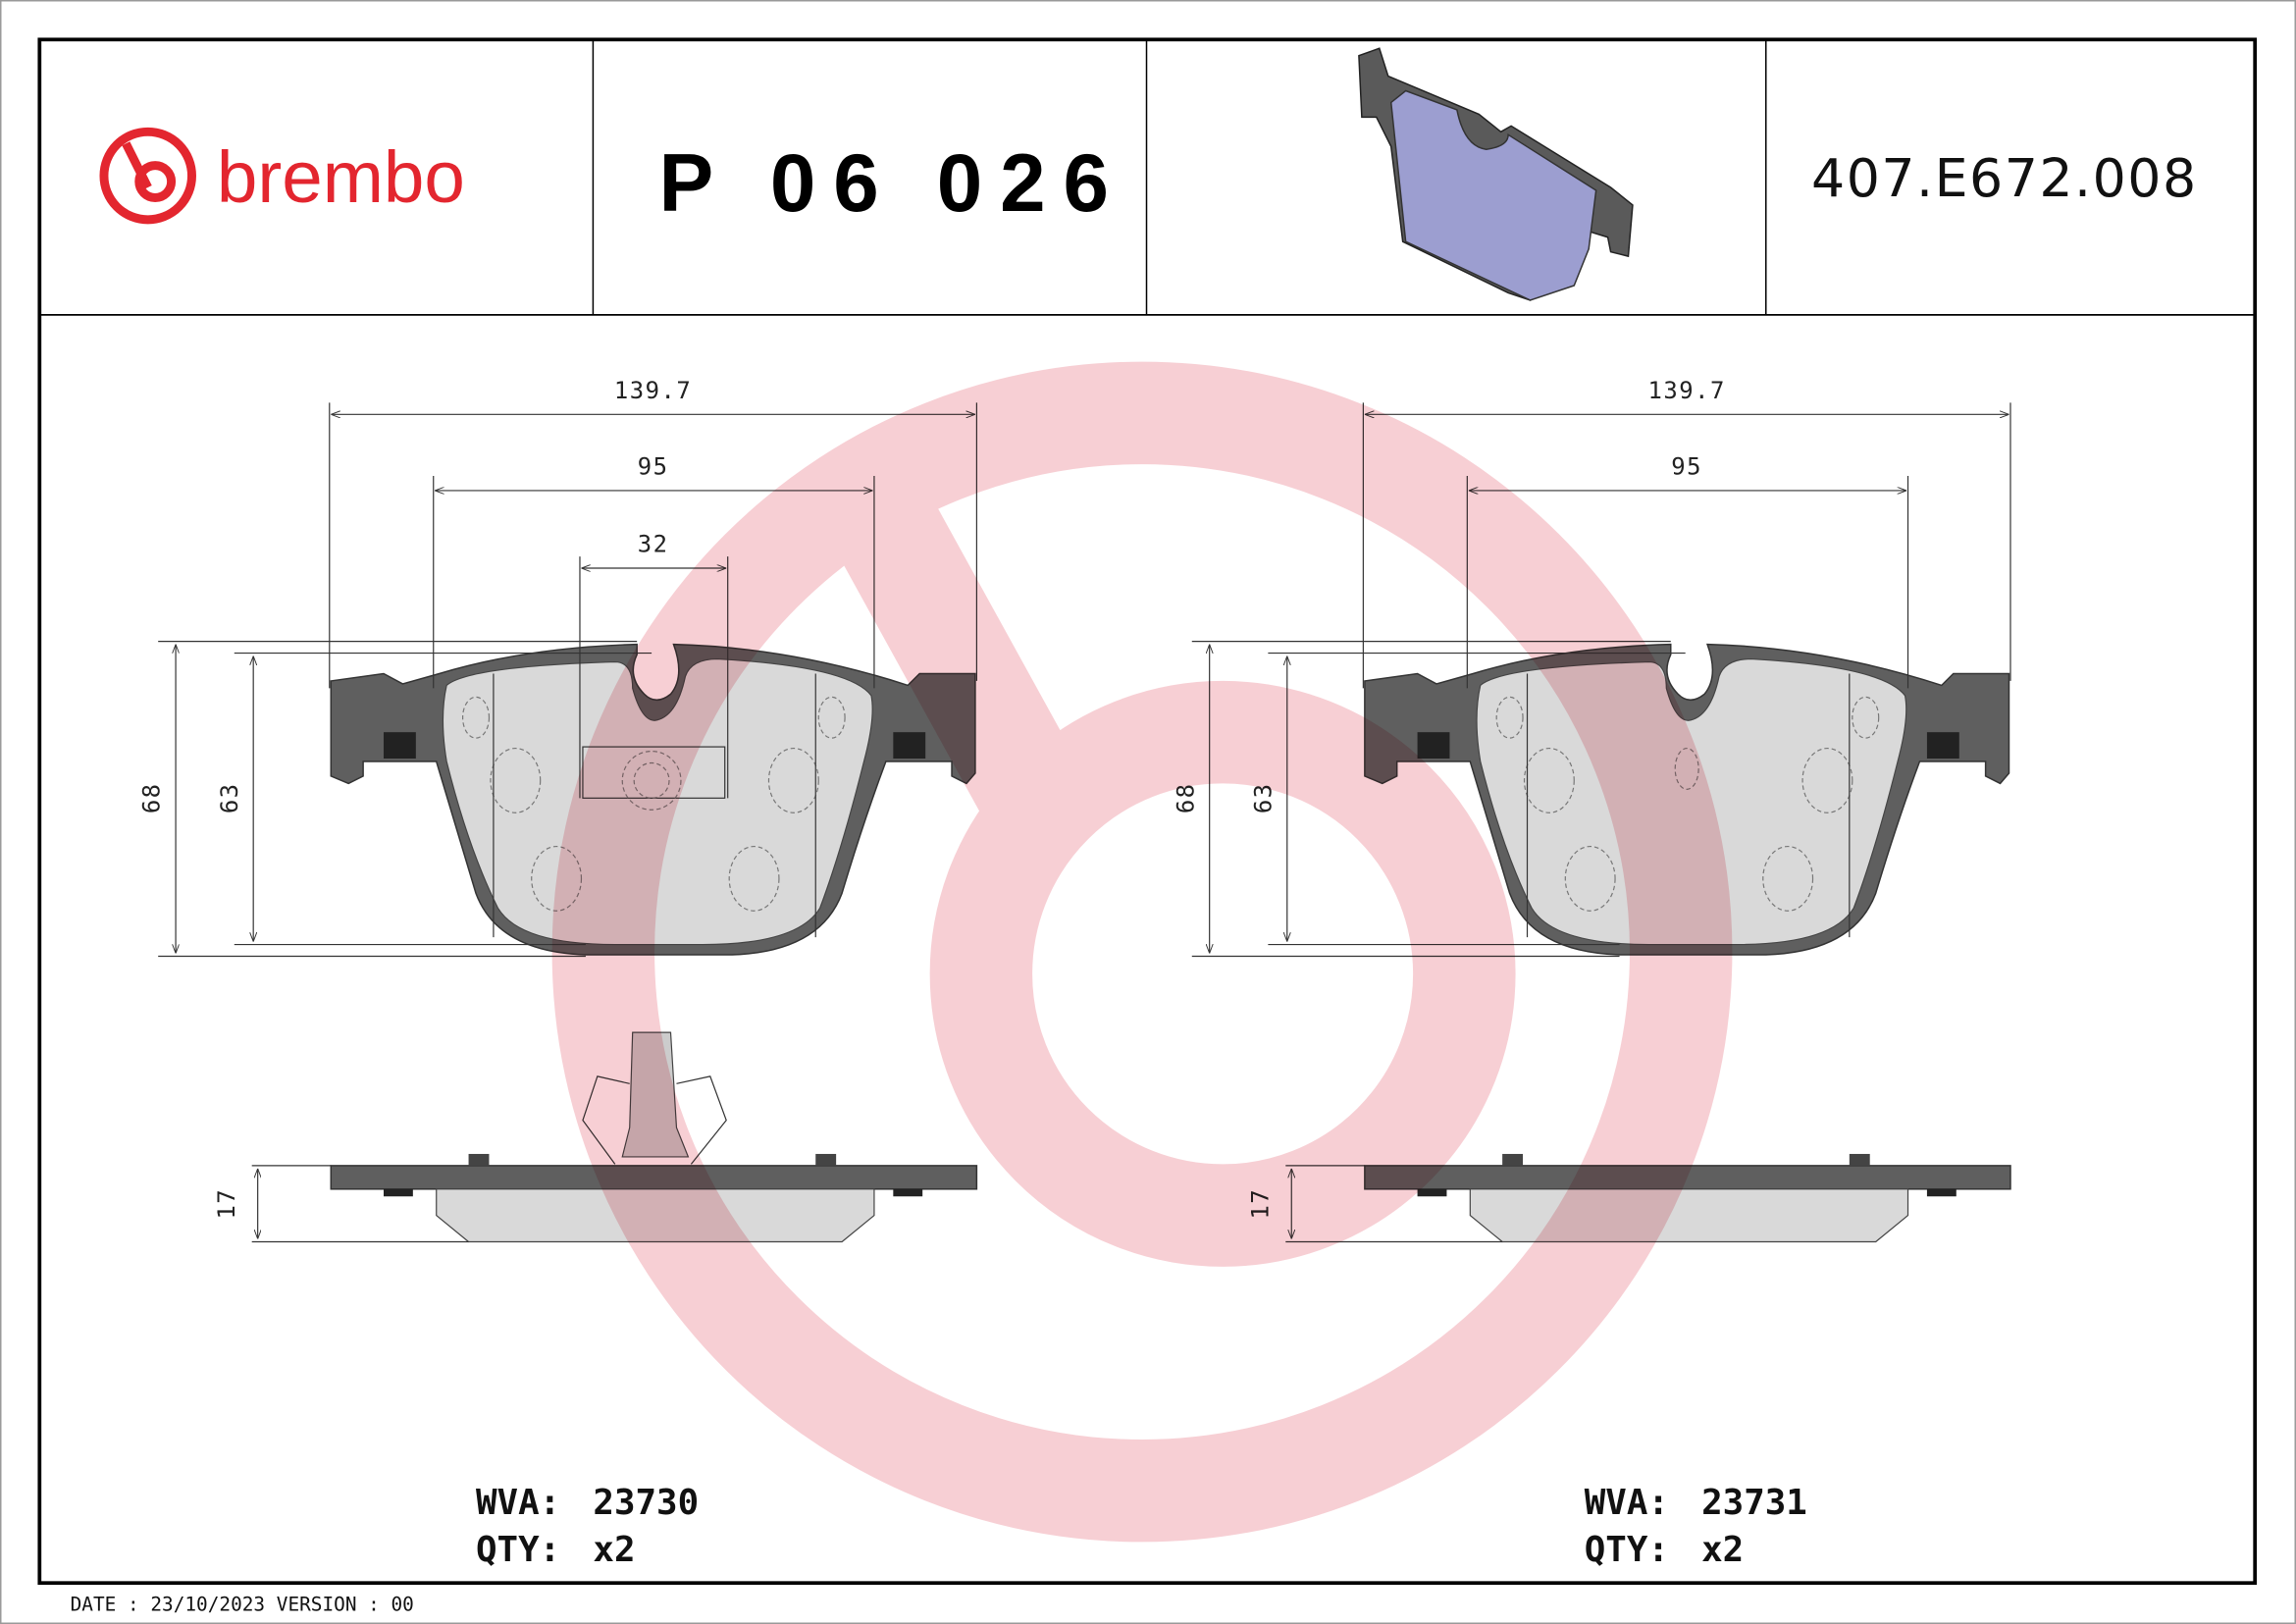  Describe the element at coordinates (229, 797) in the screenshot. I see `dim-height-friction: 63` at that location.